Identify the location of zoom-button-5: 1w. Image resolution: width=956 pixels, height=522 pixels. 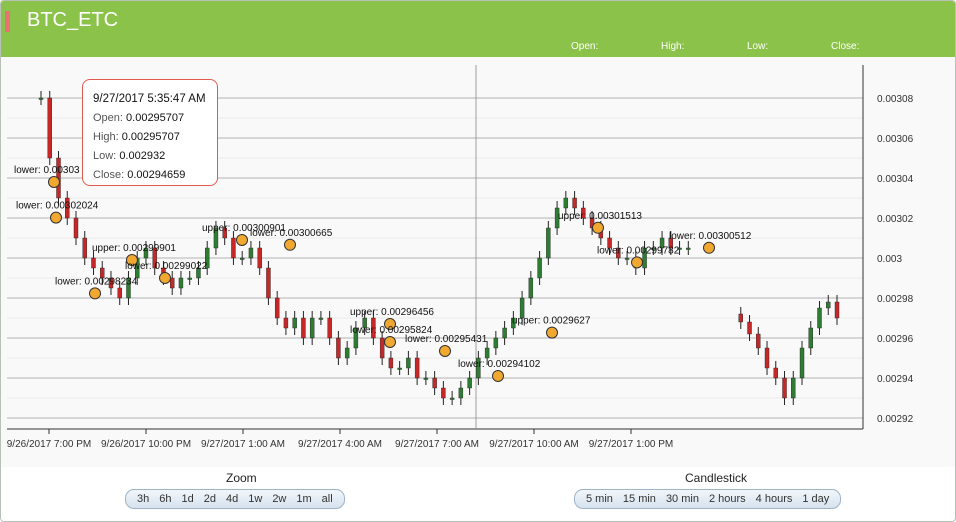
(255, 499).